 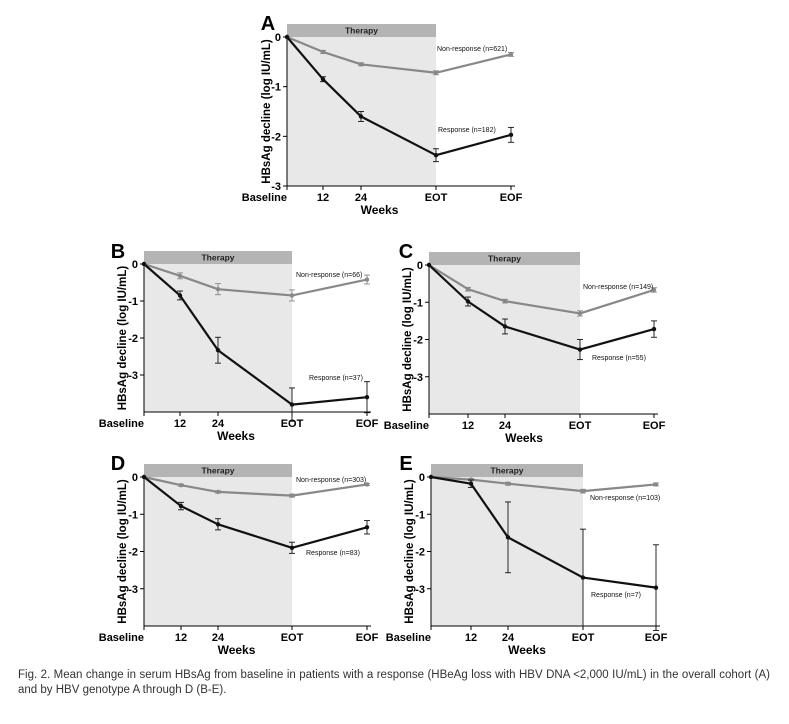 What do you see at coordinates (616, 595) in the screenshot?
I see `response-label: Response (n=7)` at bounding box center [616, 595].